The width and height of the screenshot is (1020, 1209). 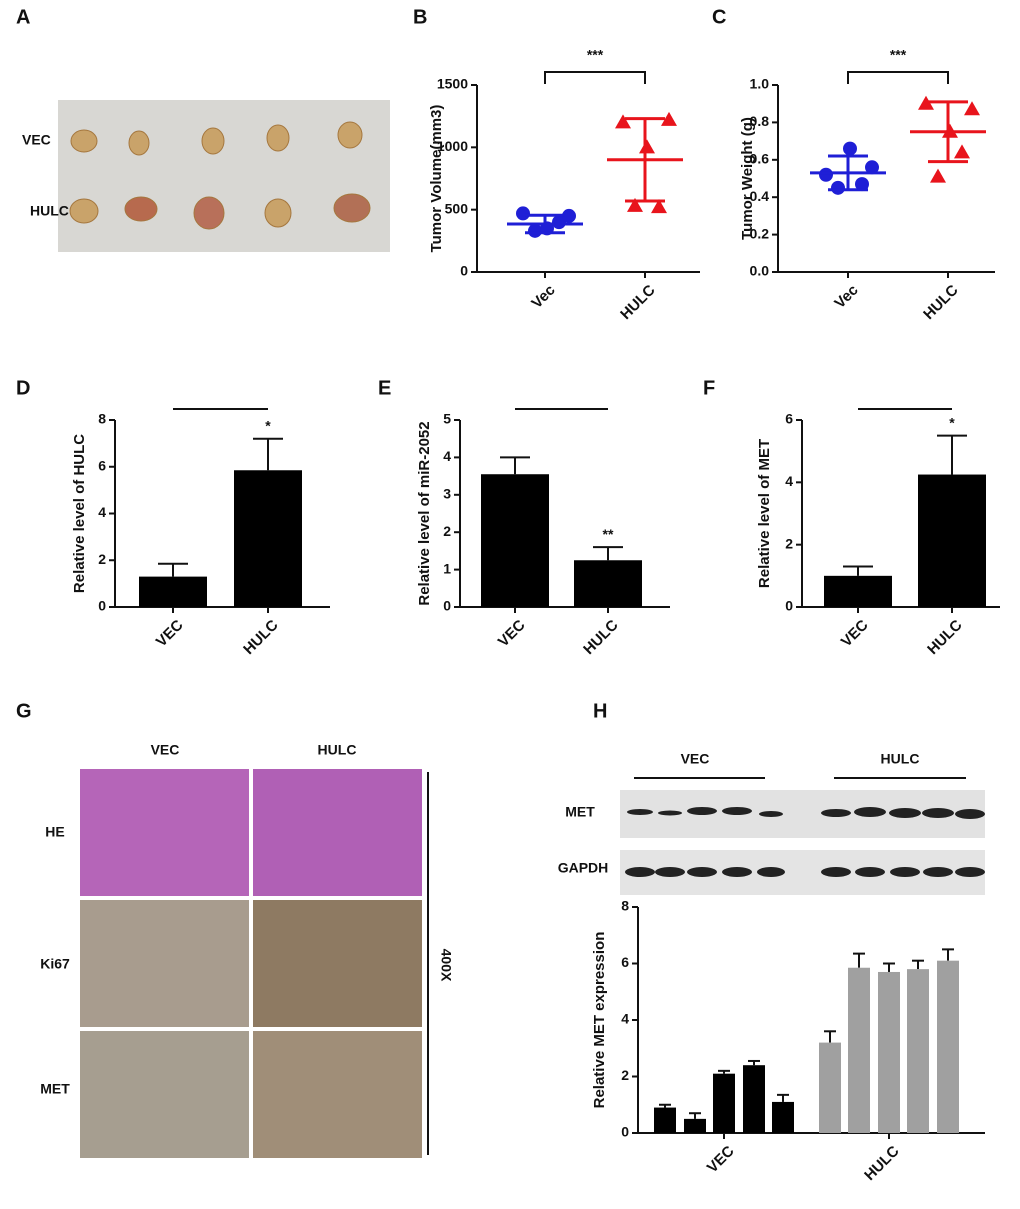 What do you see at coordinates (79, 513) in the screenshot?
I see `y-axis-label: Relative level of HULC` at bounding box center [79, 513].